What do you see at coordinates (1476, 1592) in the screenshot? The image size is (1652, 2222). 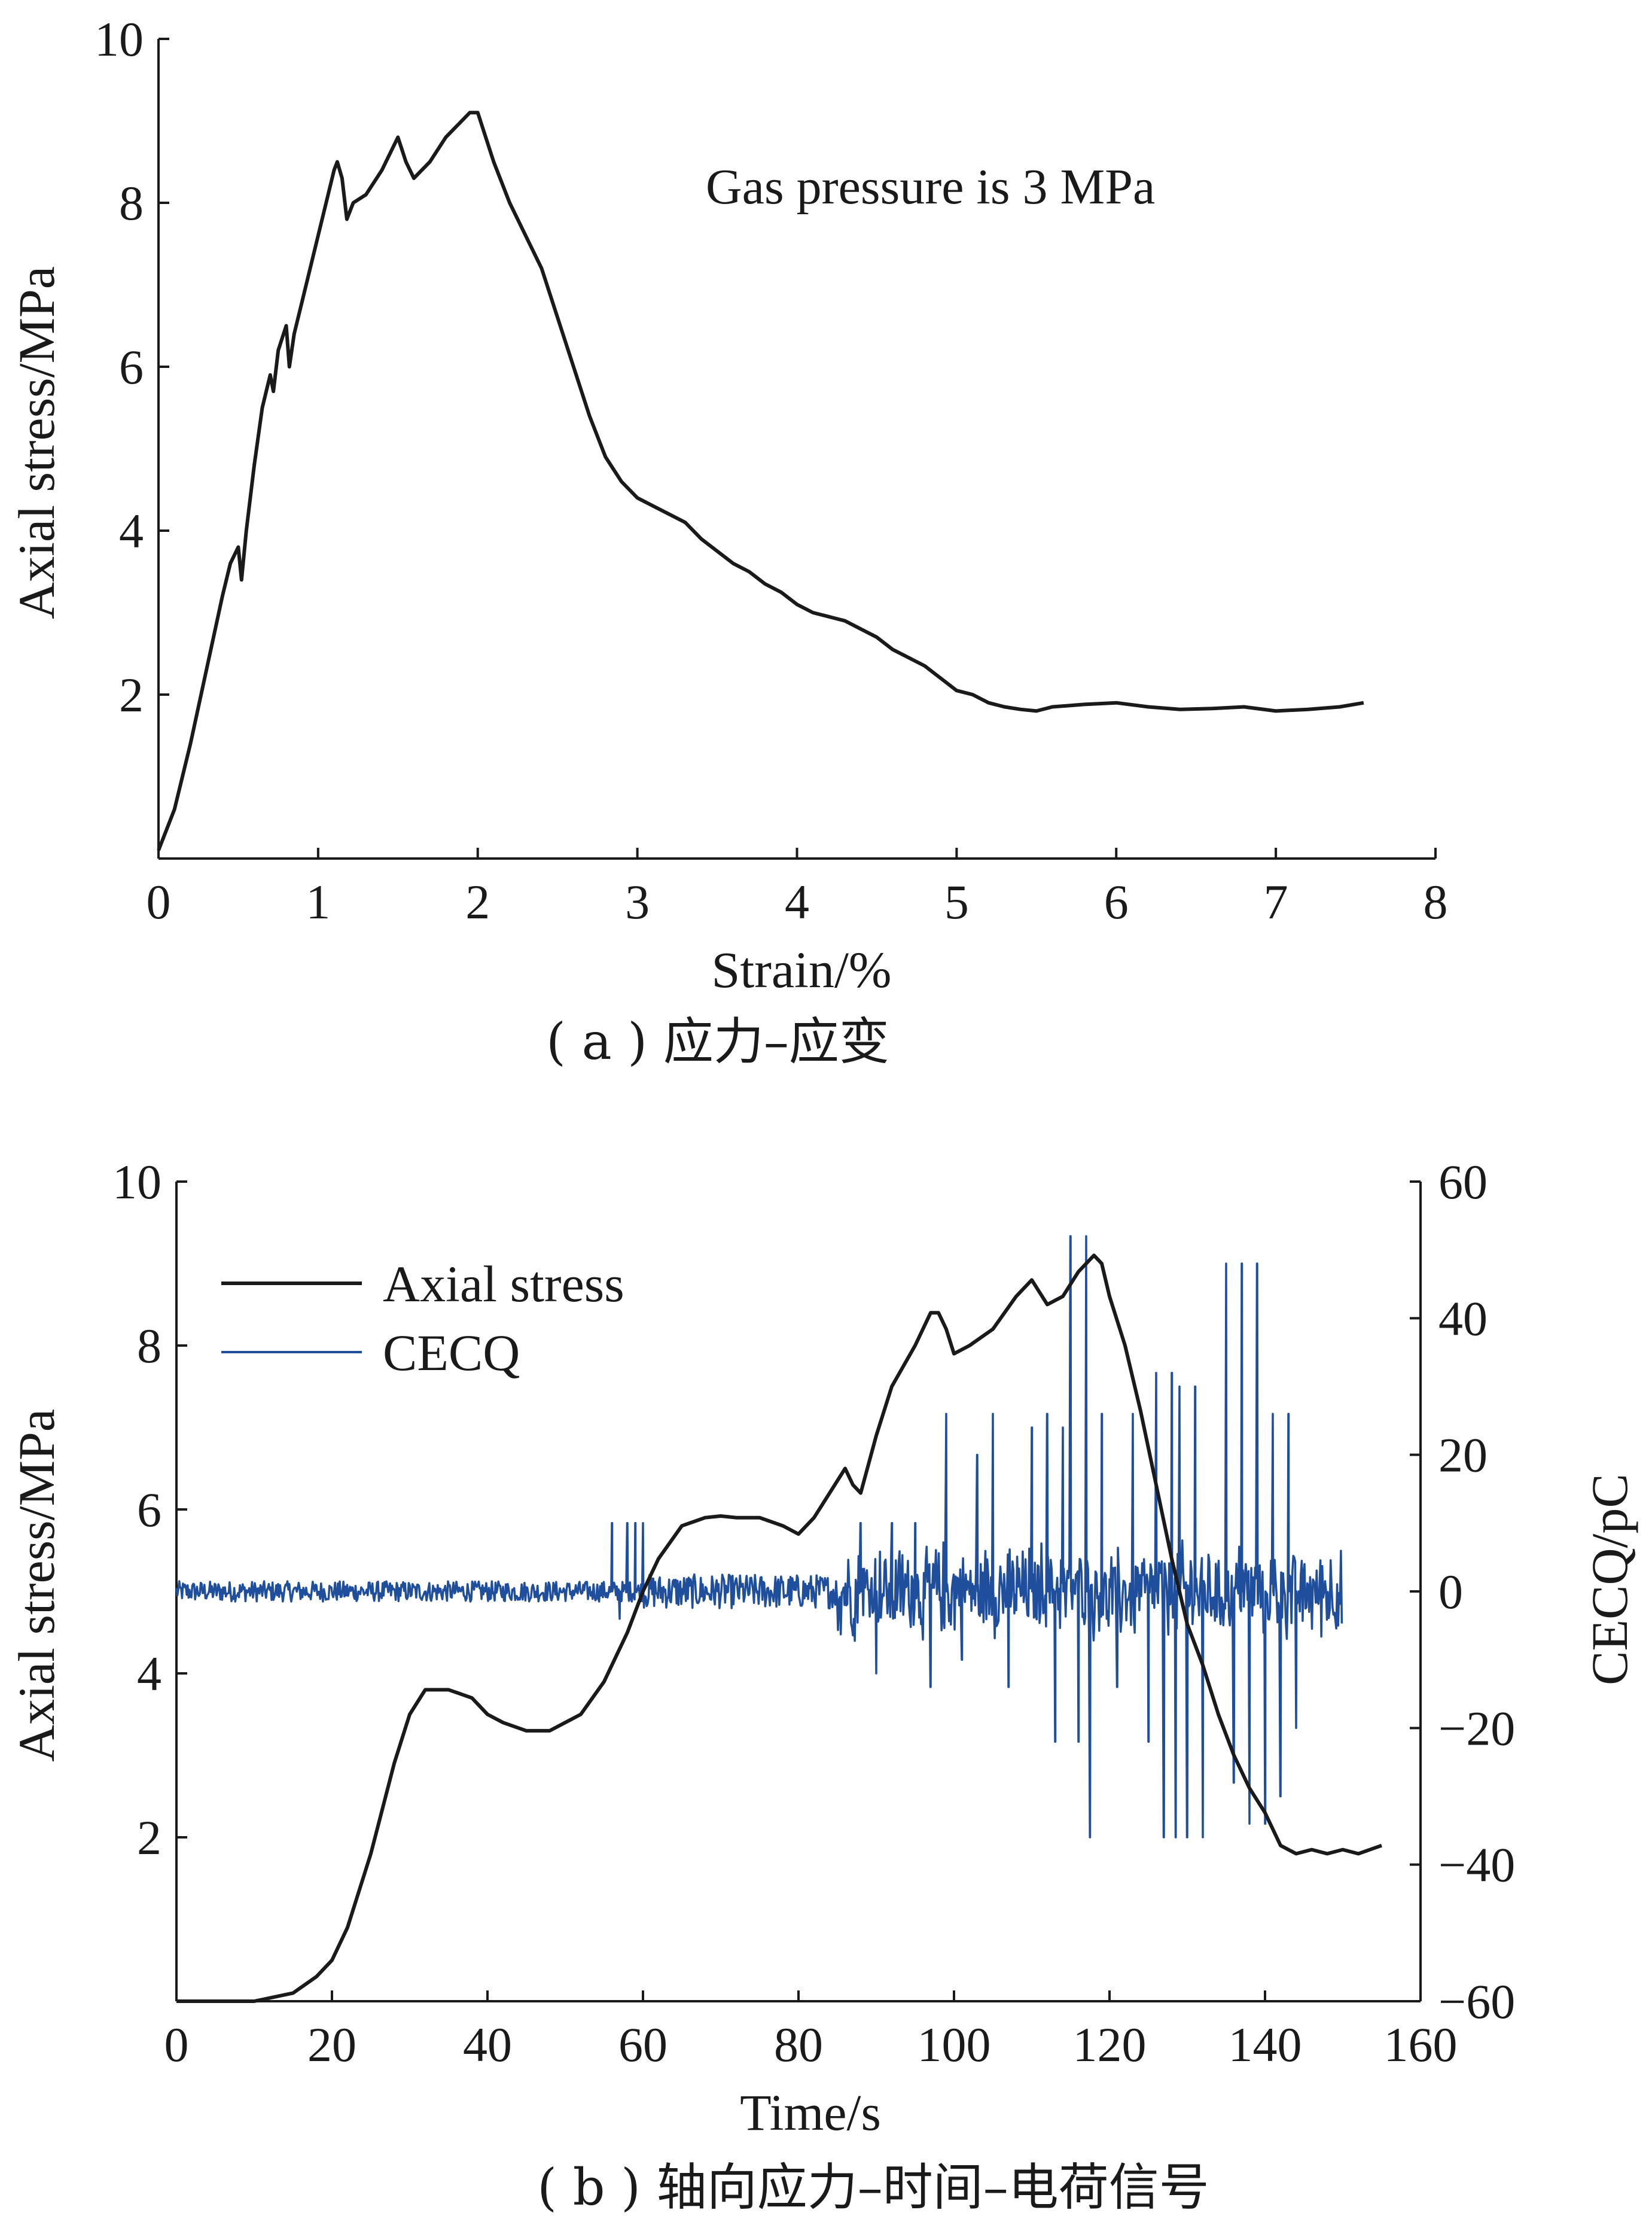 I see `panel-b-right-y-tick-labels: −60 −40 −20 0 20 40 60` at bounding box center [1476, 1592].